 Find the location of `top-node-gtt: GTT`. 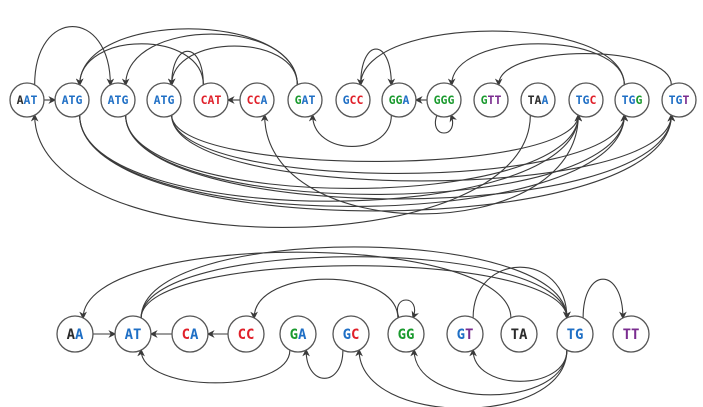

top-node-gtt: GTT is located at coordinates (491, 100).